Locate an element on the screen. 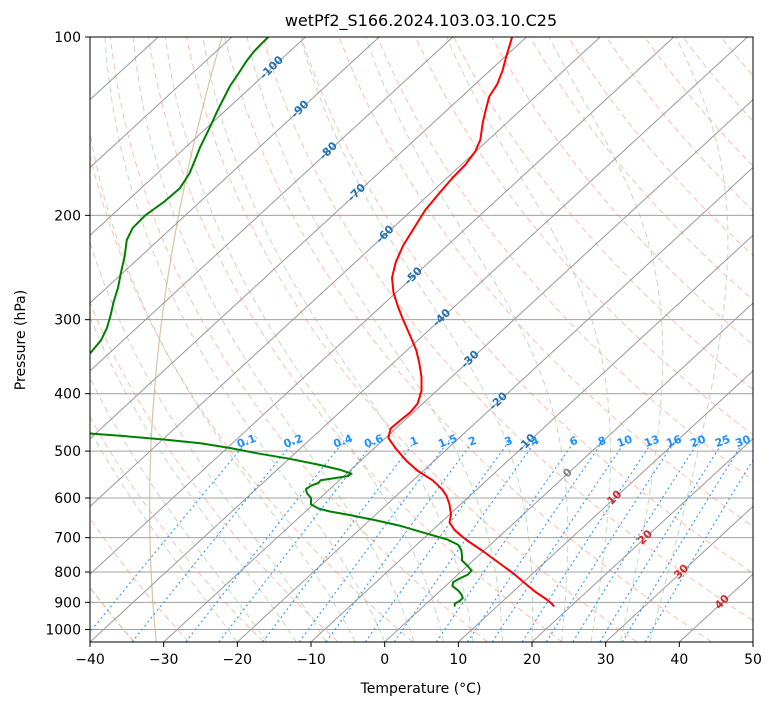 The width and height of the screenshot is (775, 708). mixing-ratio-label: 10 is located at coordinates (624, 441).